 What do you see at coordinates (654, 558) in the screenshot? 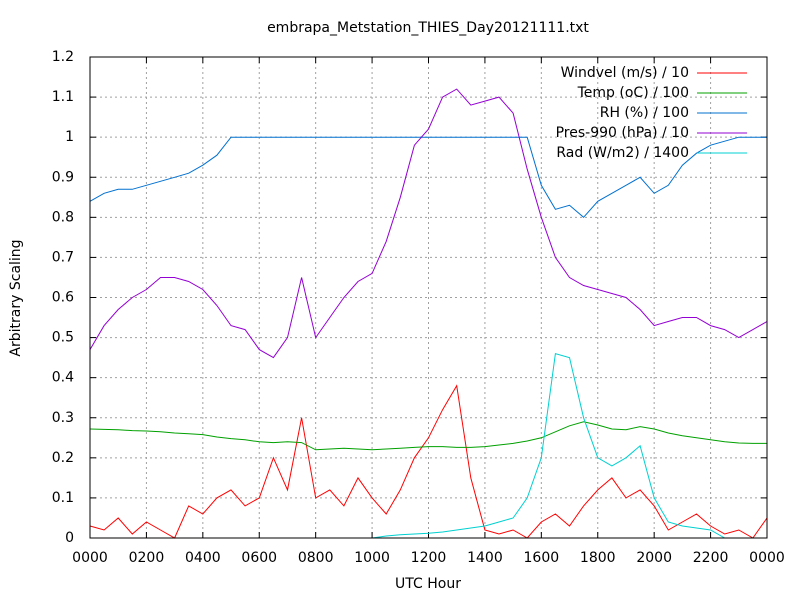
I see `x-tick-label: 2000` at bounding box center [654, 558].